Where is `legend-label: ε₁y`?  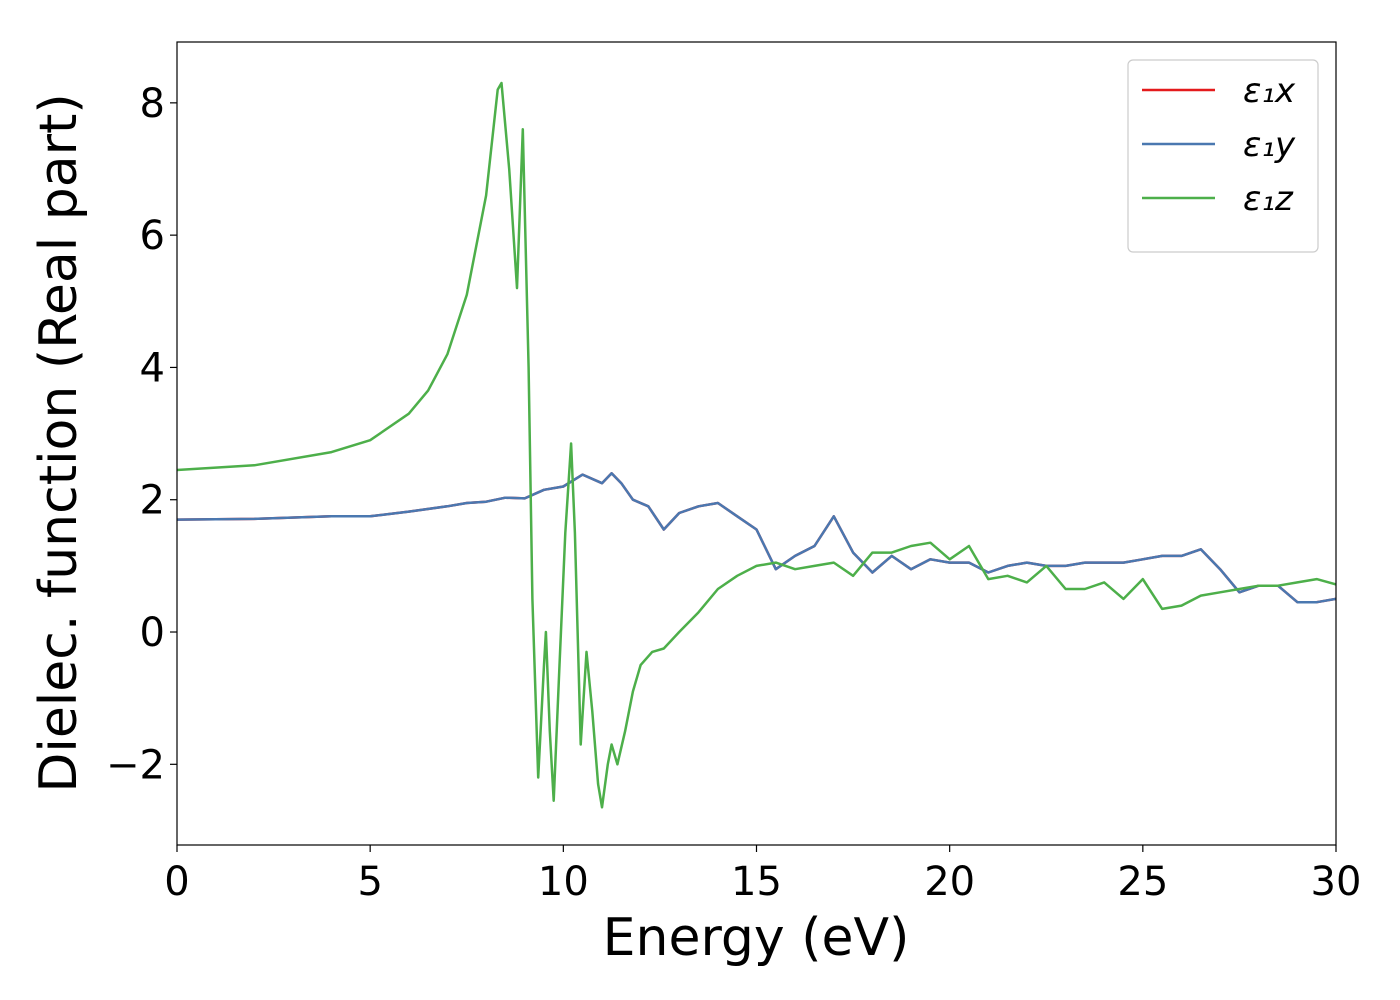
legend-label: ε₁y is located at coordinates (1269, 145).